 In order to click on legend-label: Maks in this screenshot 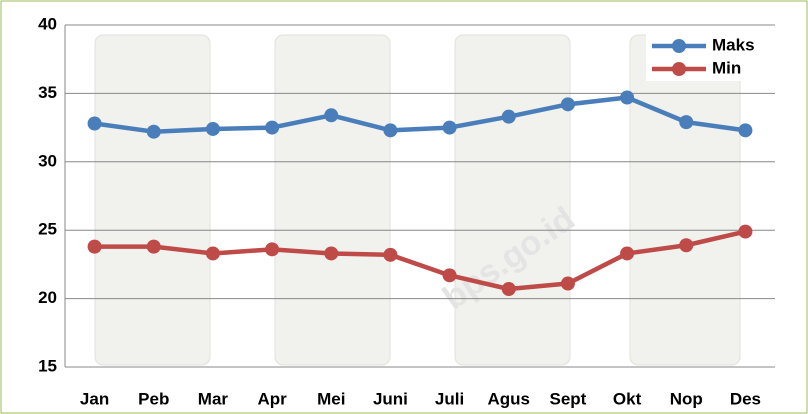, I will do `click(733, 44)`.